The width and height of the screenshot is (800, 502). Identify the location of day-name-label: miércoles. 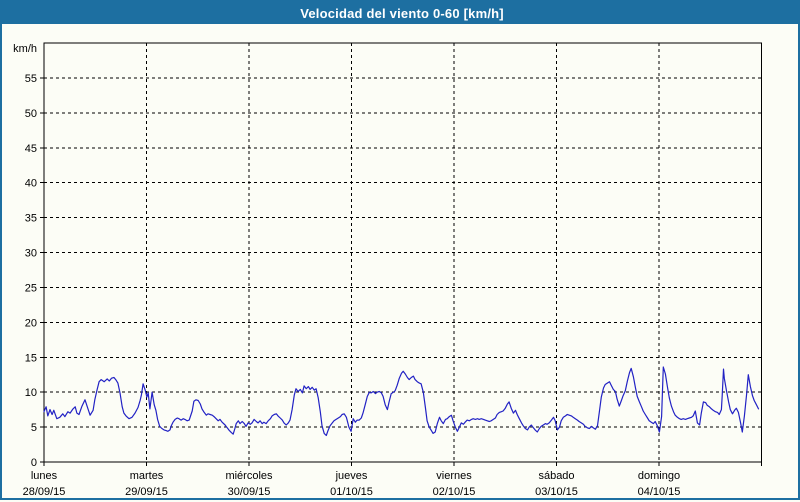
(249, 476).